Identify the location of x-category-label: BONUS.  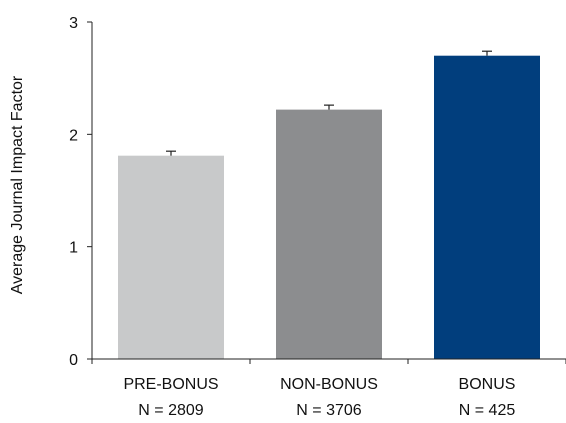
(487, 384).